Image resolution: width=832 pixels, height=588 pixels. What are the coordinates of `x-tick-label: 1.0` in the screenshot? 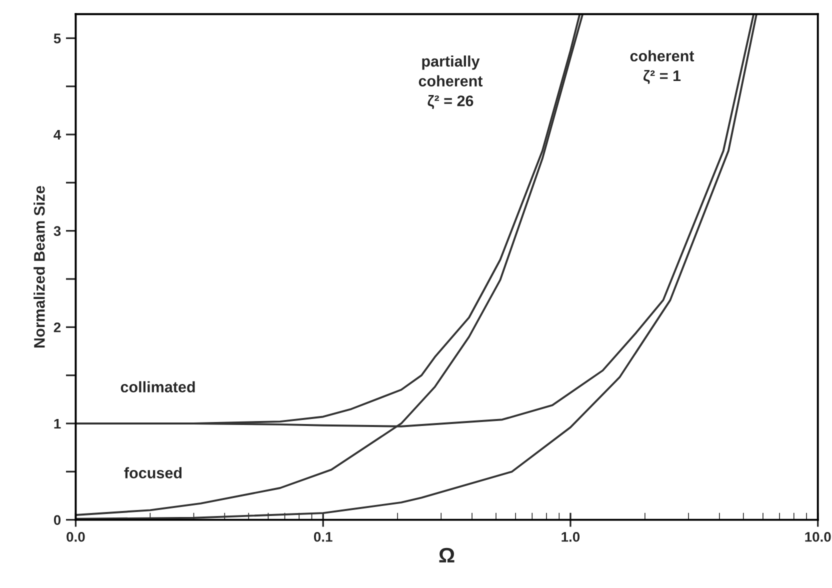 It's located at (571, 537).